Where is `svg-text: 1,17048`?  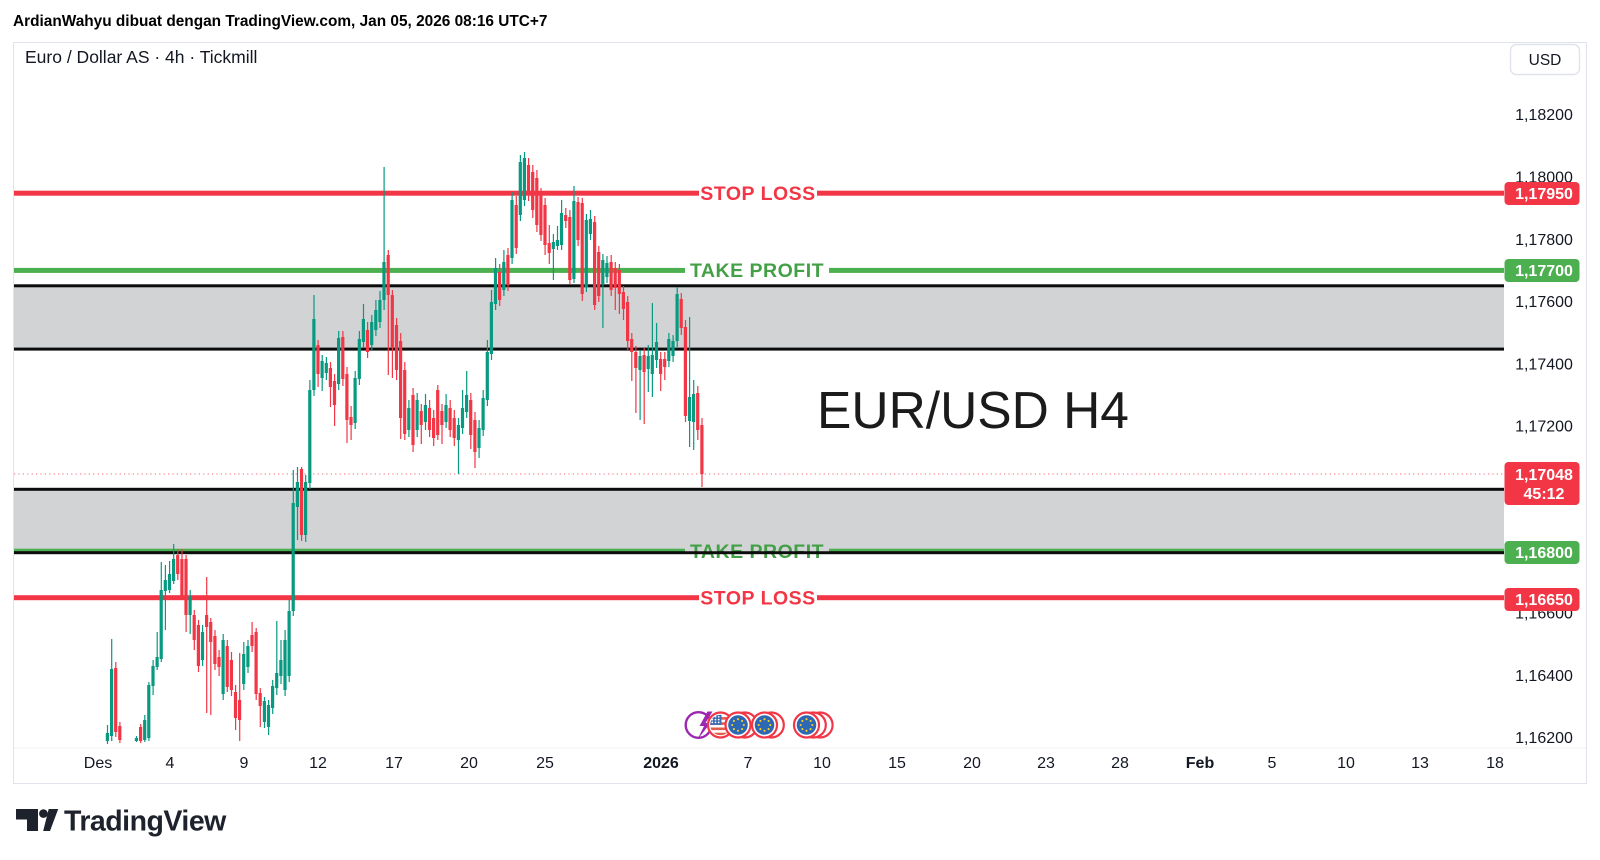 svg-text: 1,17048 is located at coordinates (1544, 475).